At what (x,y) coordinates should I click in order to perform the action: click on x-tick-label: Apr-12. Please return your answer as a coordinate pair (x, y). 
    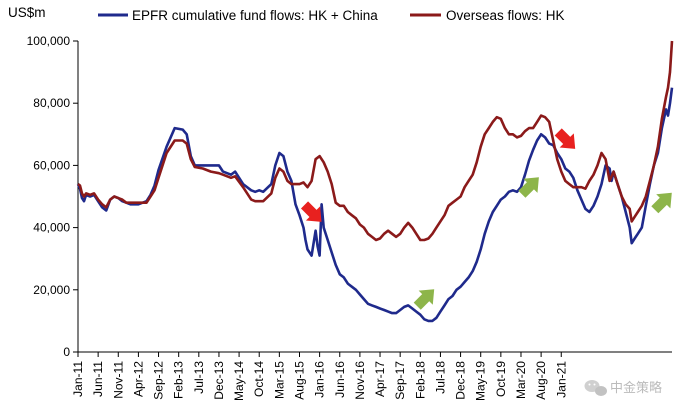
    Looking at the image, I should click on (138, 379).